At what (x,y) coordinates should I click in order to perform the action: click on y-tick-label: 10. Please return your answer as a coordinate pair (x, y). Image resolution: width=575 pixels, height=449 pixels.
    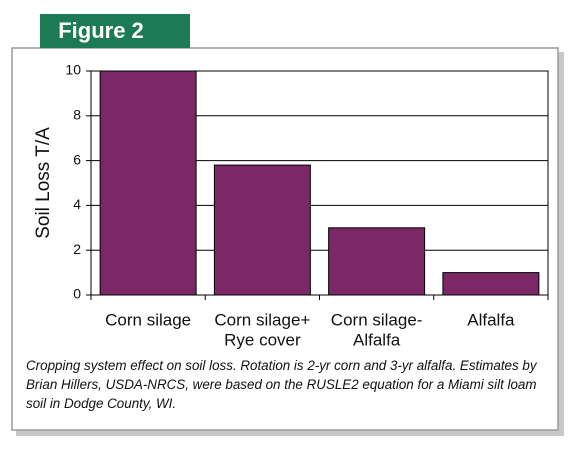
    Looking at the image, I should click on (73, 70).